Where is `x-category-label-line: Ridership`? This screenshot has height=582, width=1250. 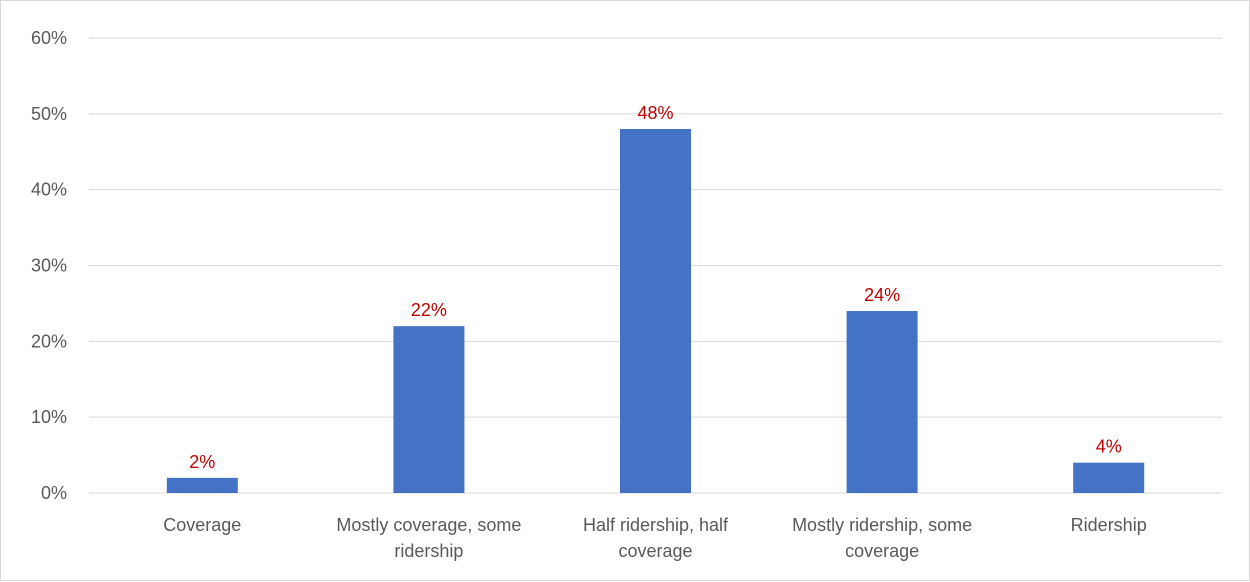 x-category-label-line: Ridership is located at coordinates (1109, 525).